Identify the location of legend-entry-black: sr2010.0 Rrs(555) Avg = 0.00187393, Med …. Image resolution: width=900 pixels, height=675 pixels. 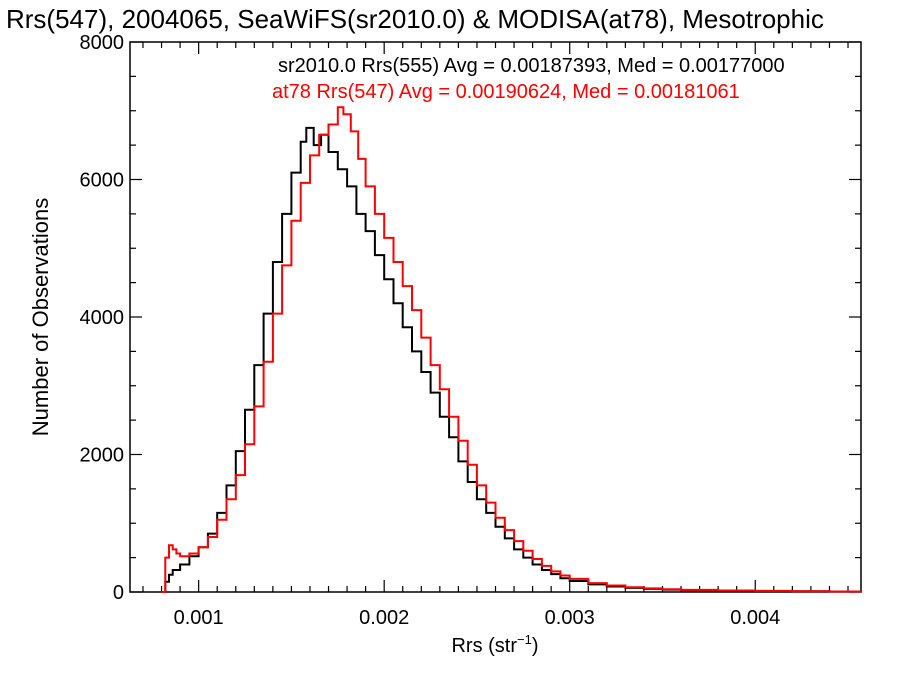
(531, 66).